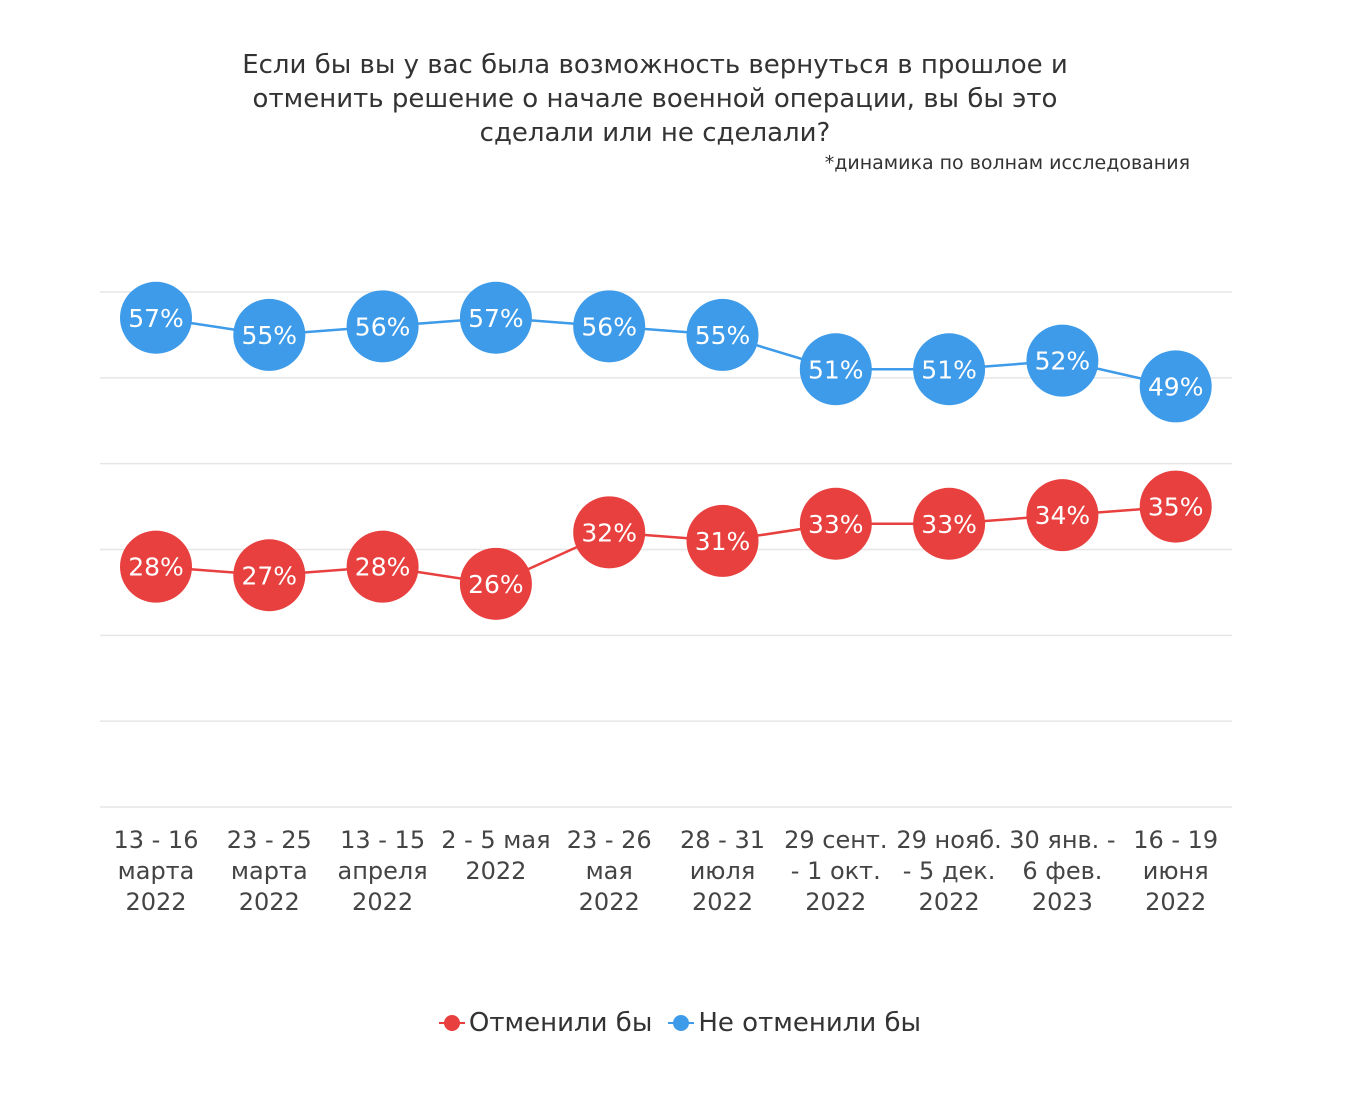 The image size is (1360, 1099). I want to click on x-tick-label: 29 сент. - 1 окт. 2022, so click(835, 871).